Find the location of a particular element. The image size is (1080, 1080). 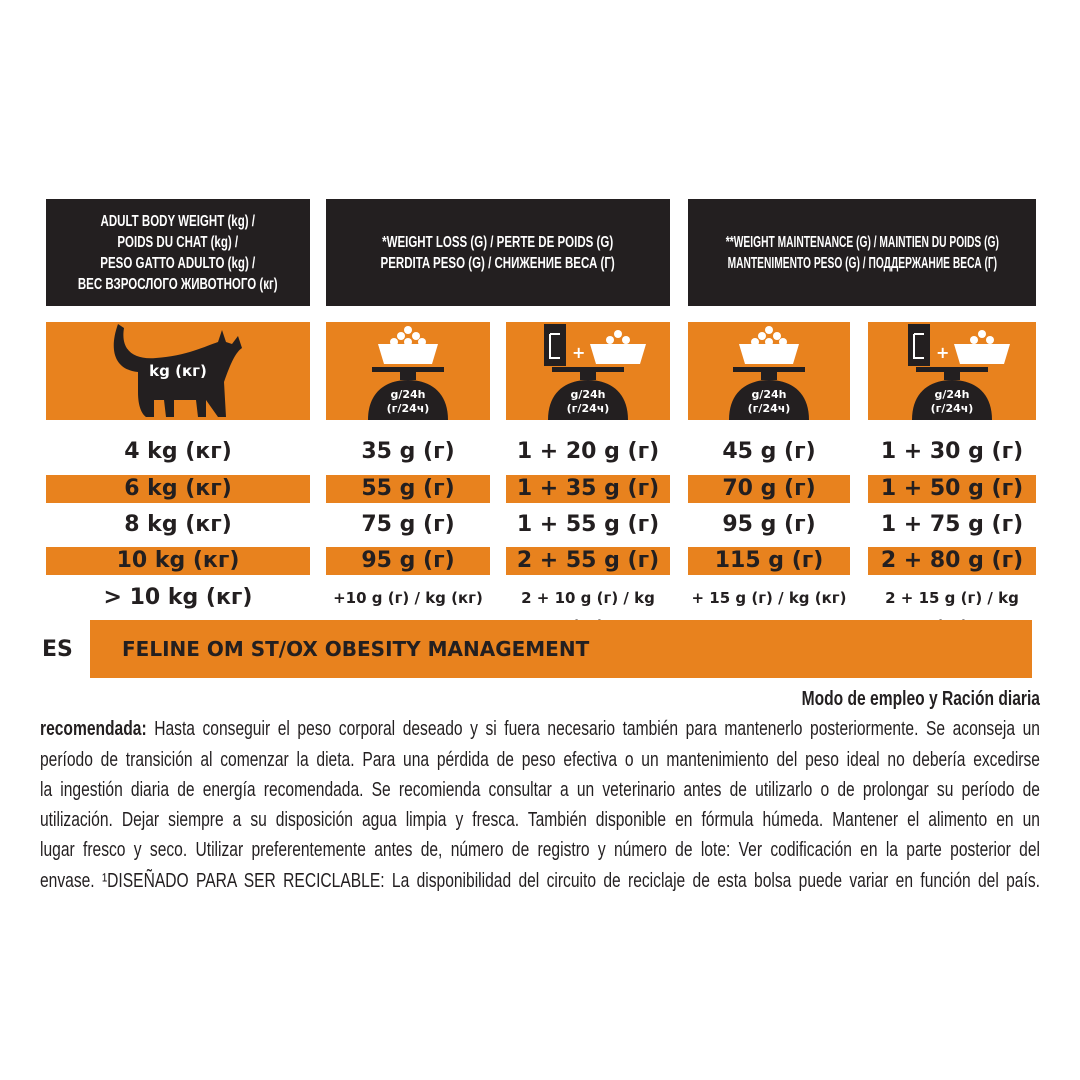

amount-cell: 1 + 55 g (г) is located at coordinates (588, 524).